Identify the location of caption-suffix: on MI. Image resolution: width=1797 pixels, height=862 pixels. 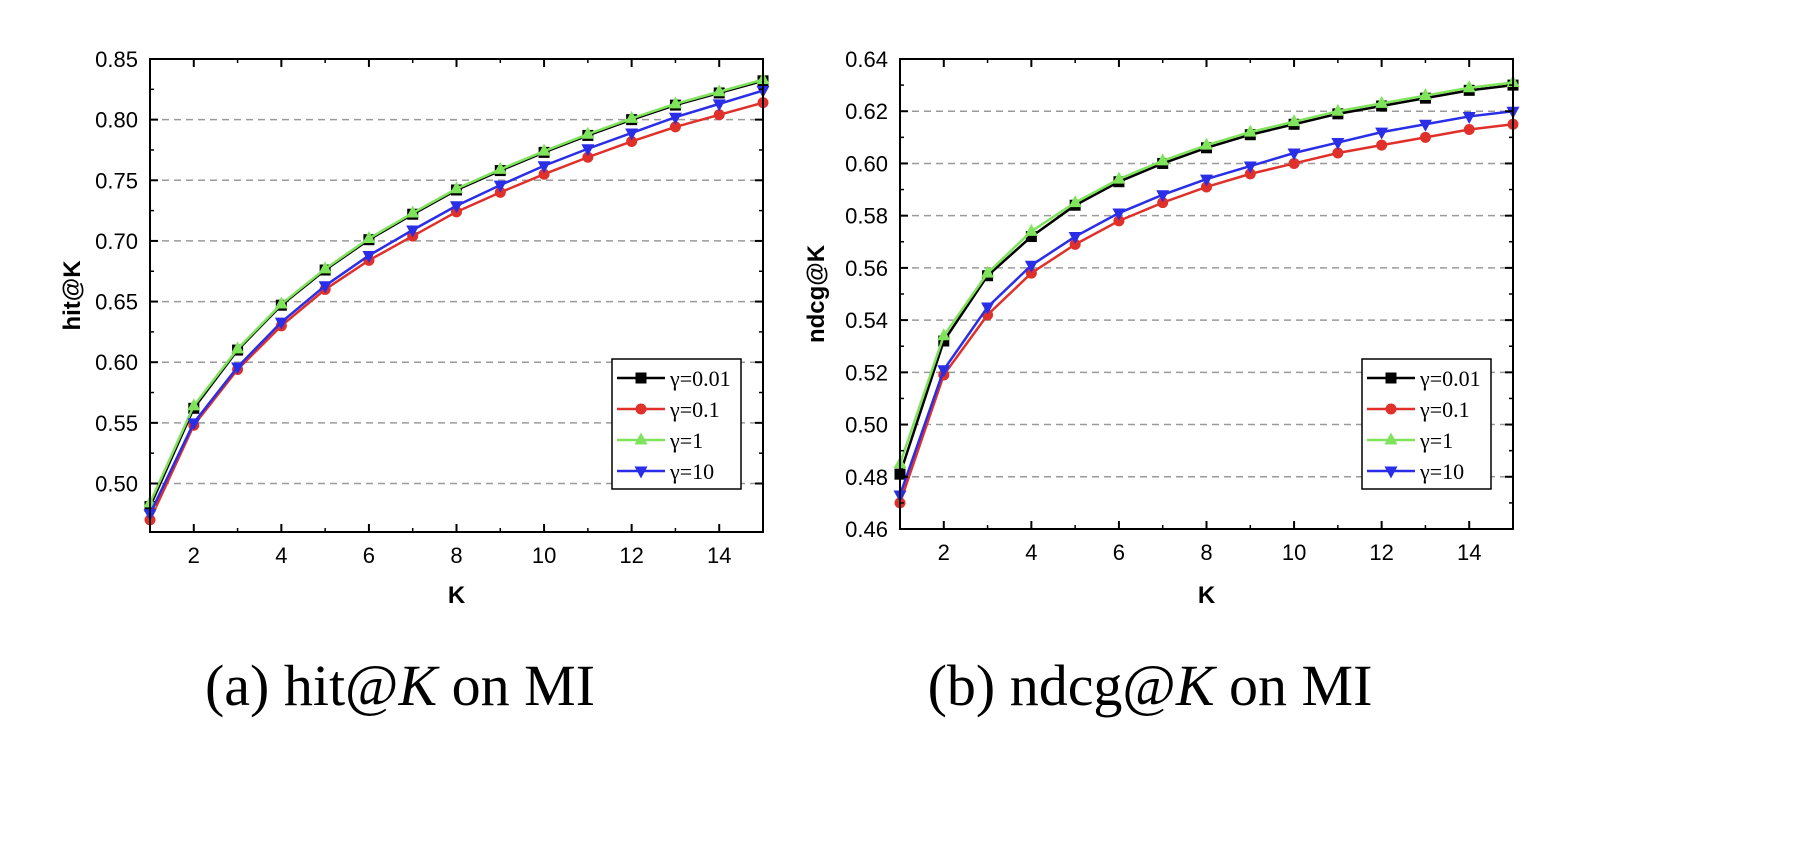
(1294, 685).